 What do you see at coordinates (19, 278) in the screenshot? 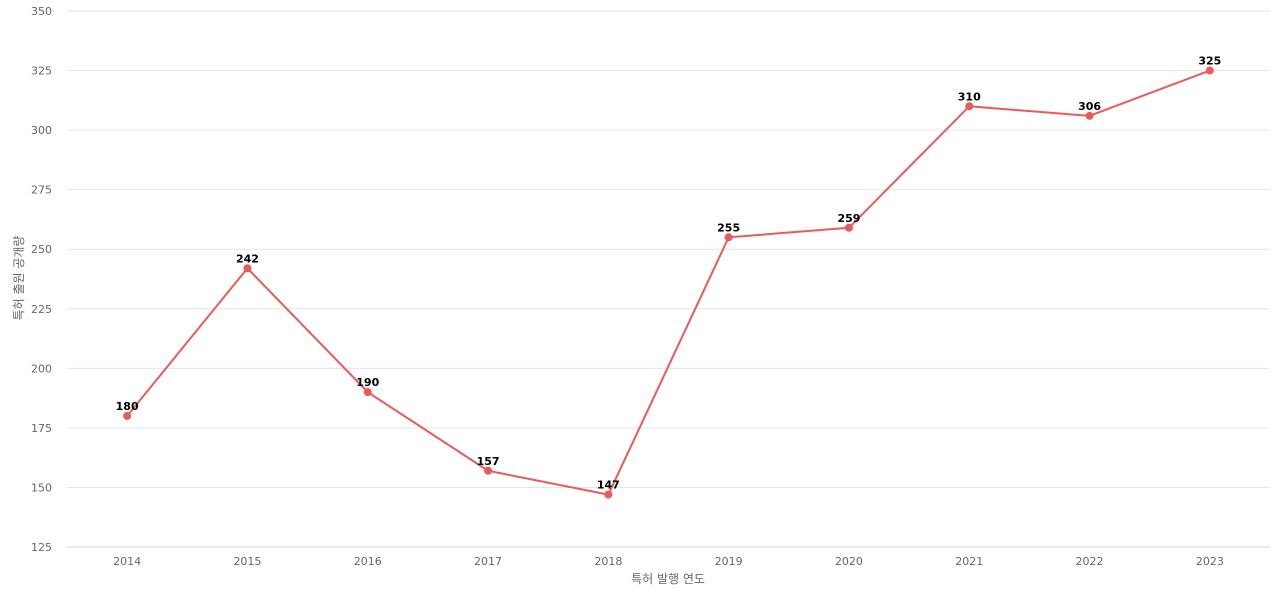
I see `y-axis-title: 특허 출원 공개량` at bounding box center [19, 278].